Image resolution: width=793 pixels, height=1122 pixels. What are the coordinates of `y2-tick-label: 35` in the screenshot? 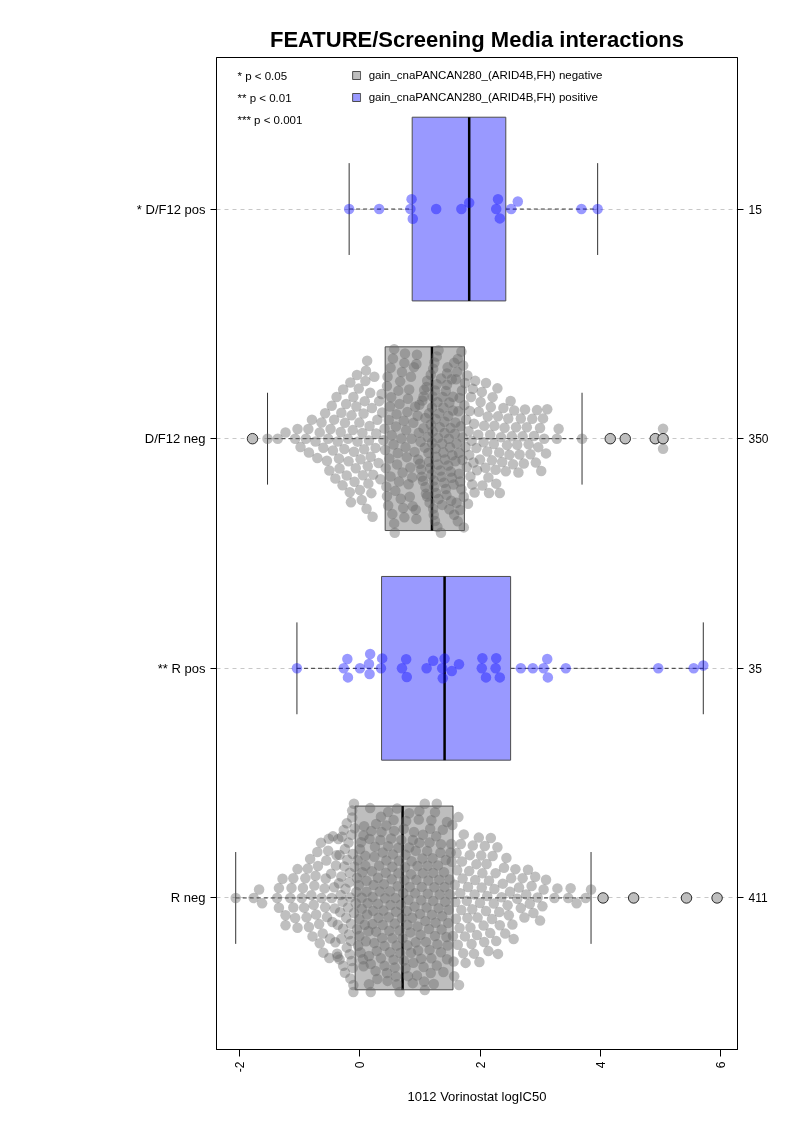 It's located at (755, 668).